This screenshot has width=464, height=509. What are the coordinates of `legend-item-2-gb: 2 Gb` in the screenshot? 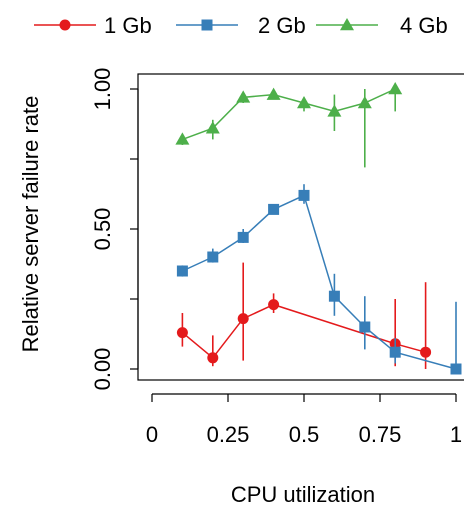 It's located at (241, 25).